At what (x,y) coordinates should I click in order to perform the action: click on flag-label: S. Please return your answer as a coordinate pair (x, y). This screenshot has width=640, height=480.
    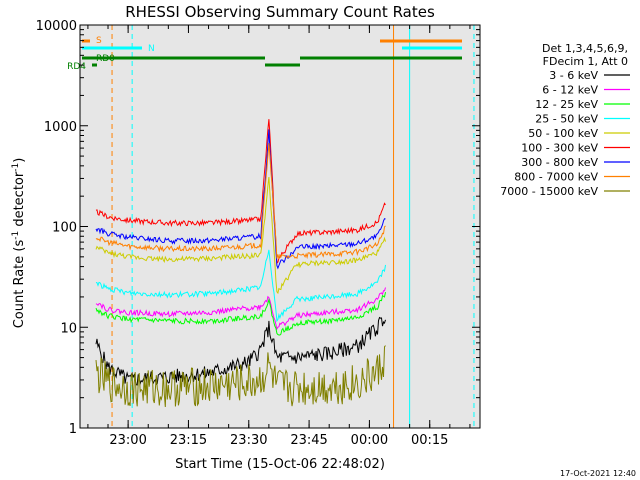
    Looking at the image, I should click on (99, 41).